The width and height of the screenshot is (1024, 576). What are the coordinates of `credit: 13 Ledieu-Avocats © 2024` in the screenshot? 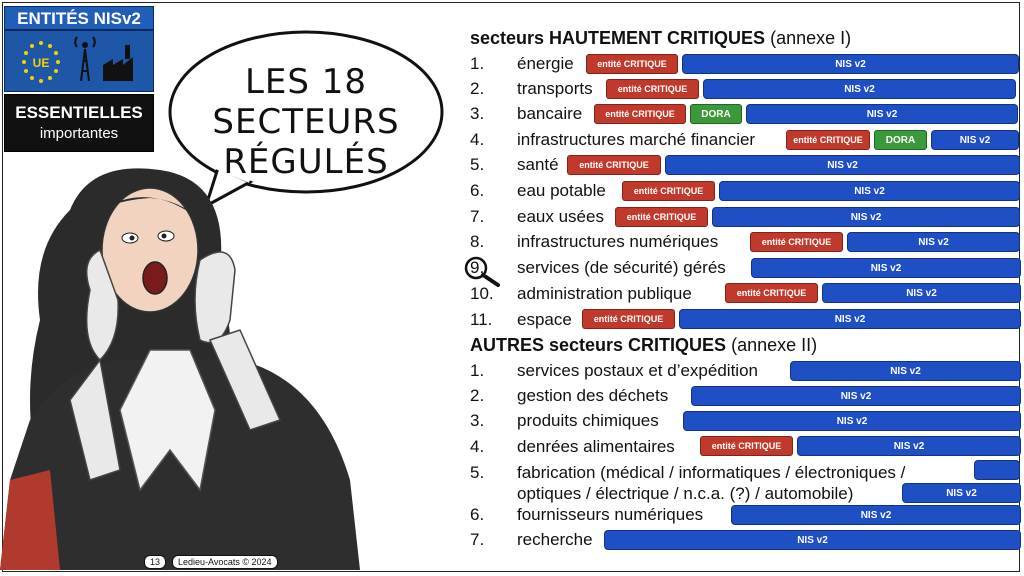 It's located at (211, 562).